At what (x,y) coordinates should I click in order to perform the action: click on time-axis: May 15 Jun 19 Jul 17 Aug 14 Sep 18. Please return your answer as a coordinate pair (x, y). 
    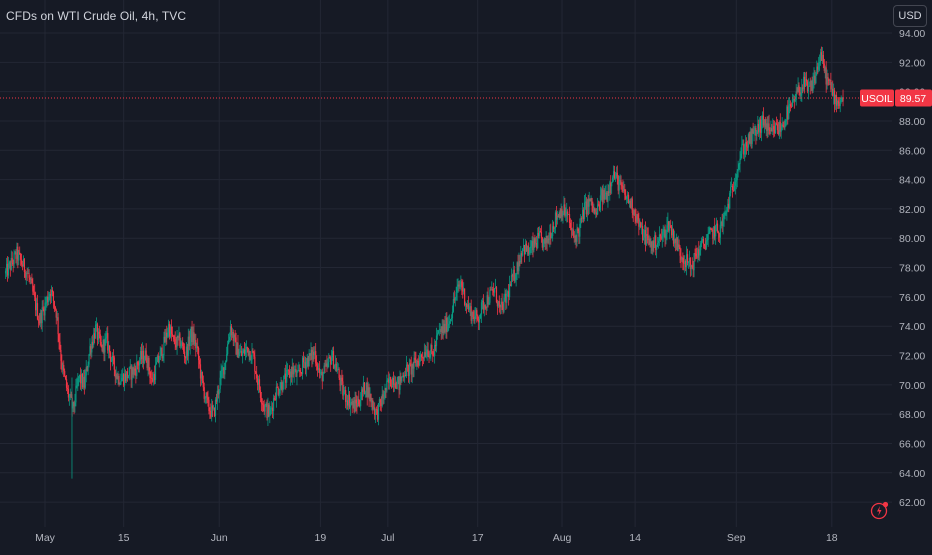
    Looking at the image, I should click on (436, 538).